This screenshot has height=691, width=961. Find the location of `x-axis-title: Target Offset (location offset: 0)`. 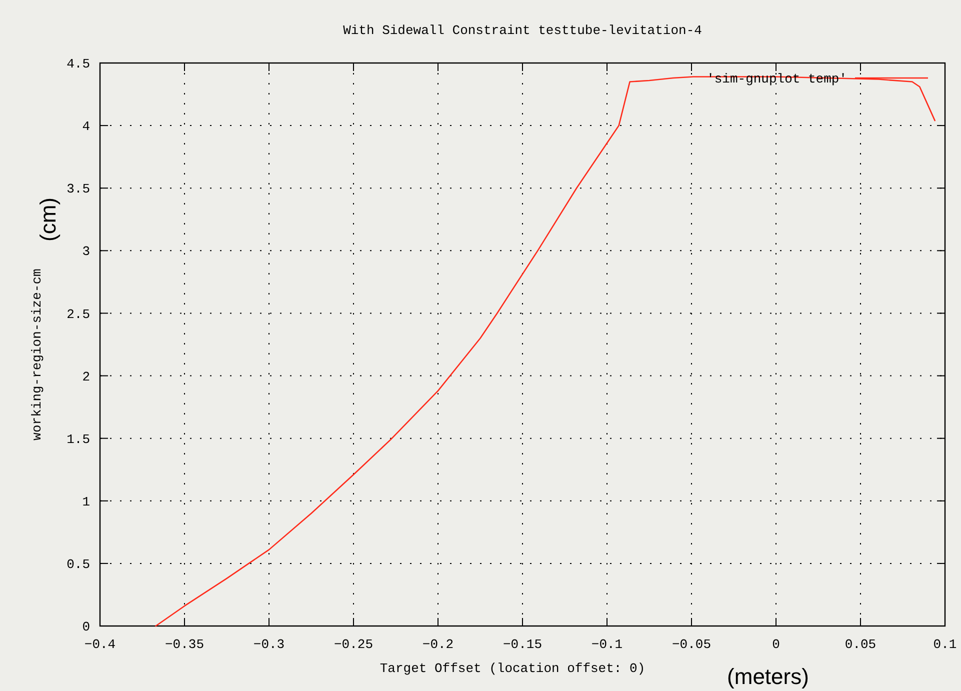

x-axis-title: Target Offset (location offset: 0) is located at coordinates (513, 668).